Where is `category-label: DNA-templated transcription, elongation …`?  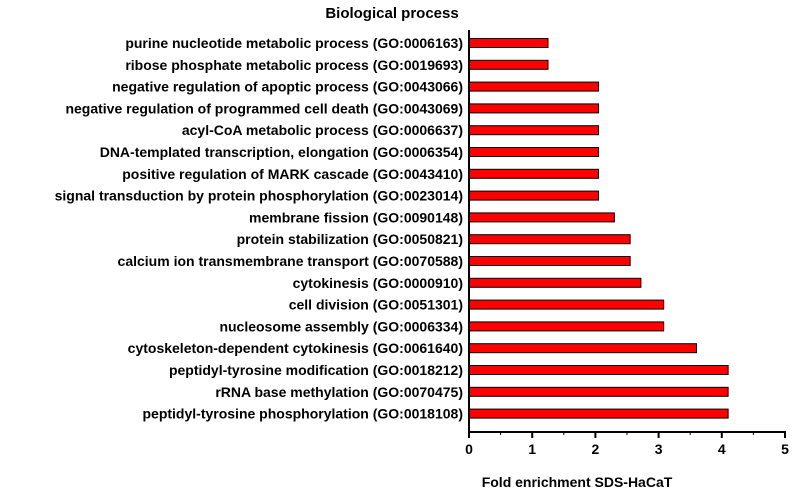 category-label: DNA-templated transcription, elongation … is located at coordinates (281, 152).